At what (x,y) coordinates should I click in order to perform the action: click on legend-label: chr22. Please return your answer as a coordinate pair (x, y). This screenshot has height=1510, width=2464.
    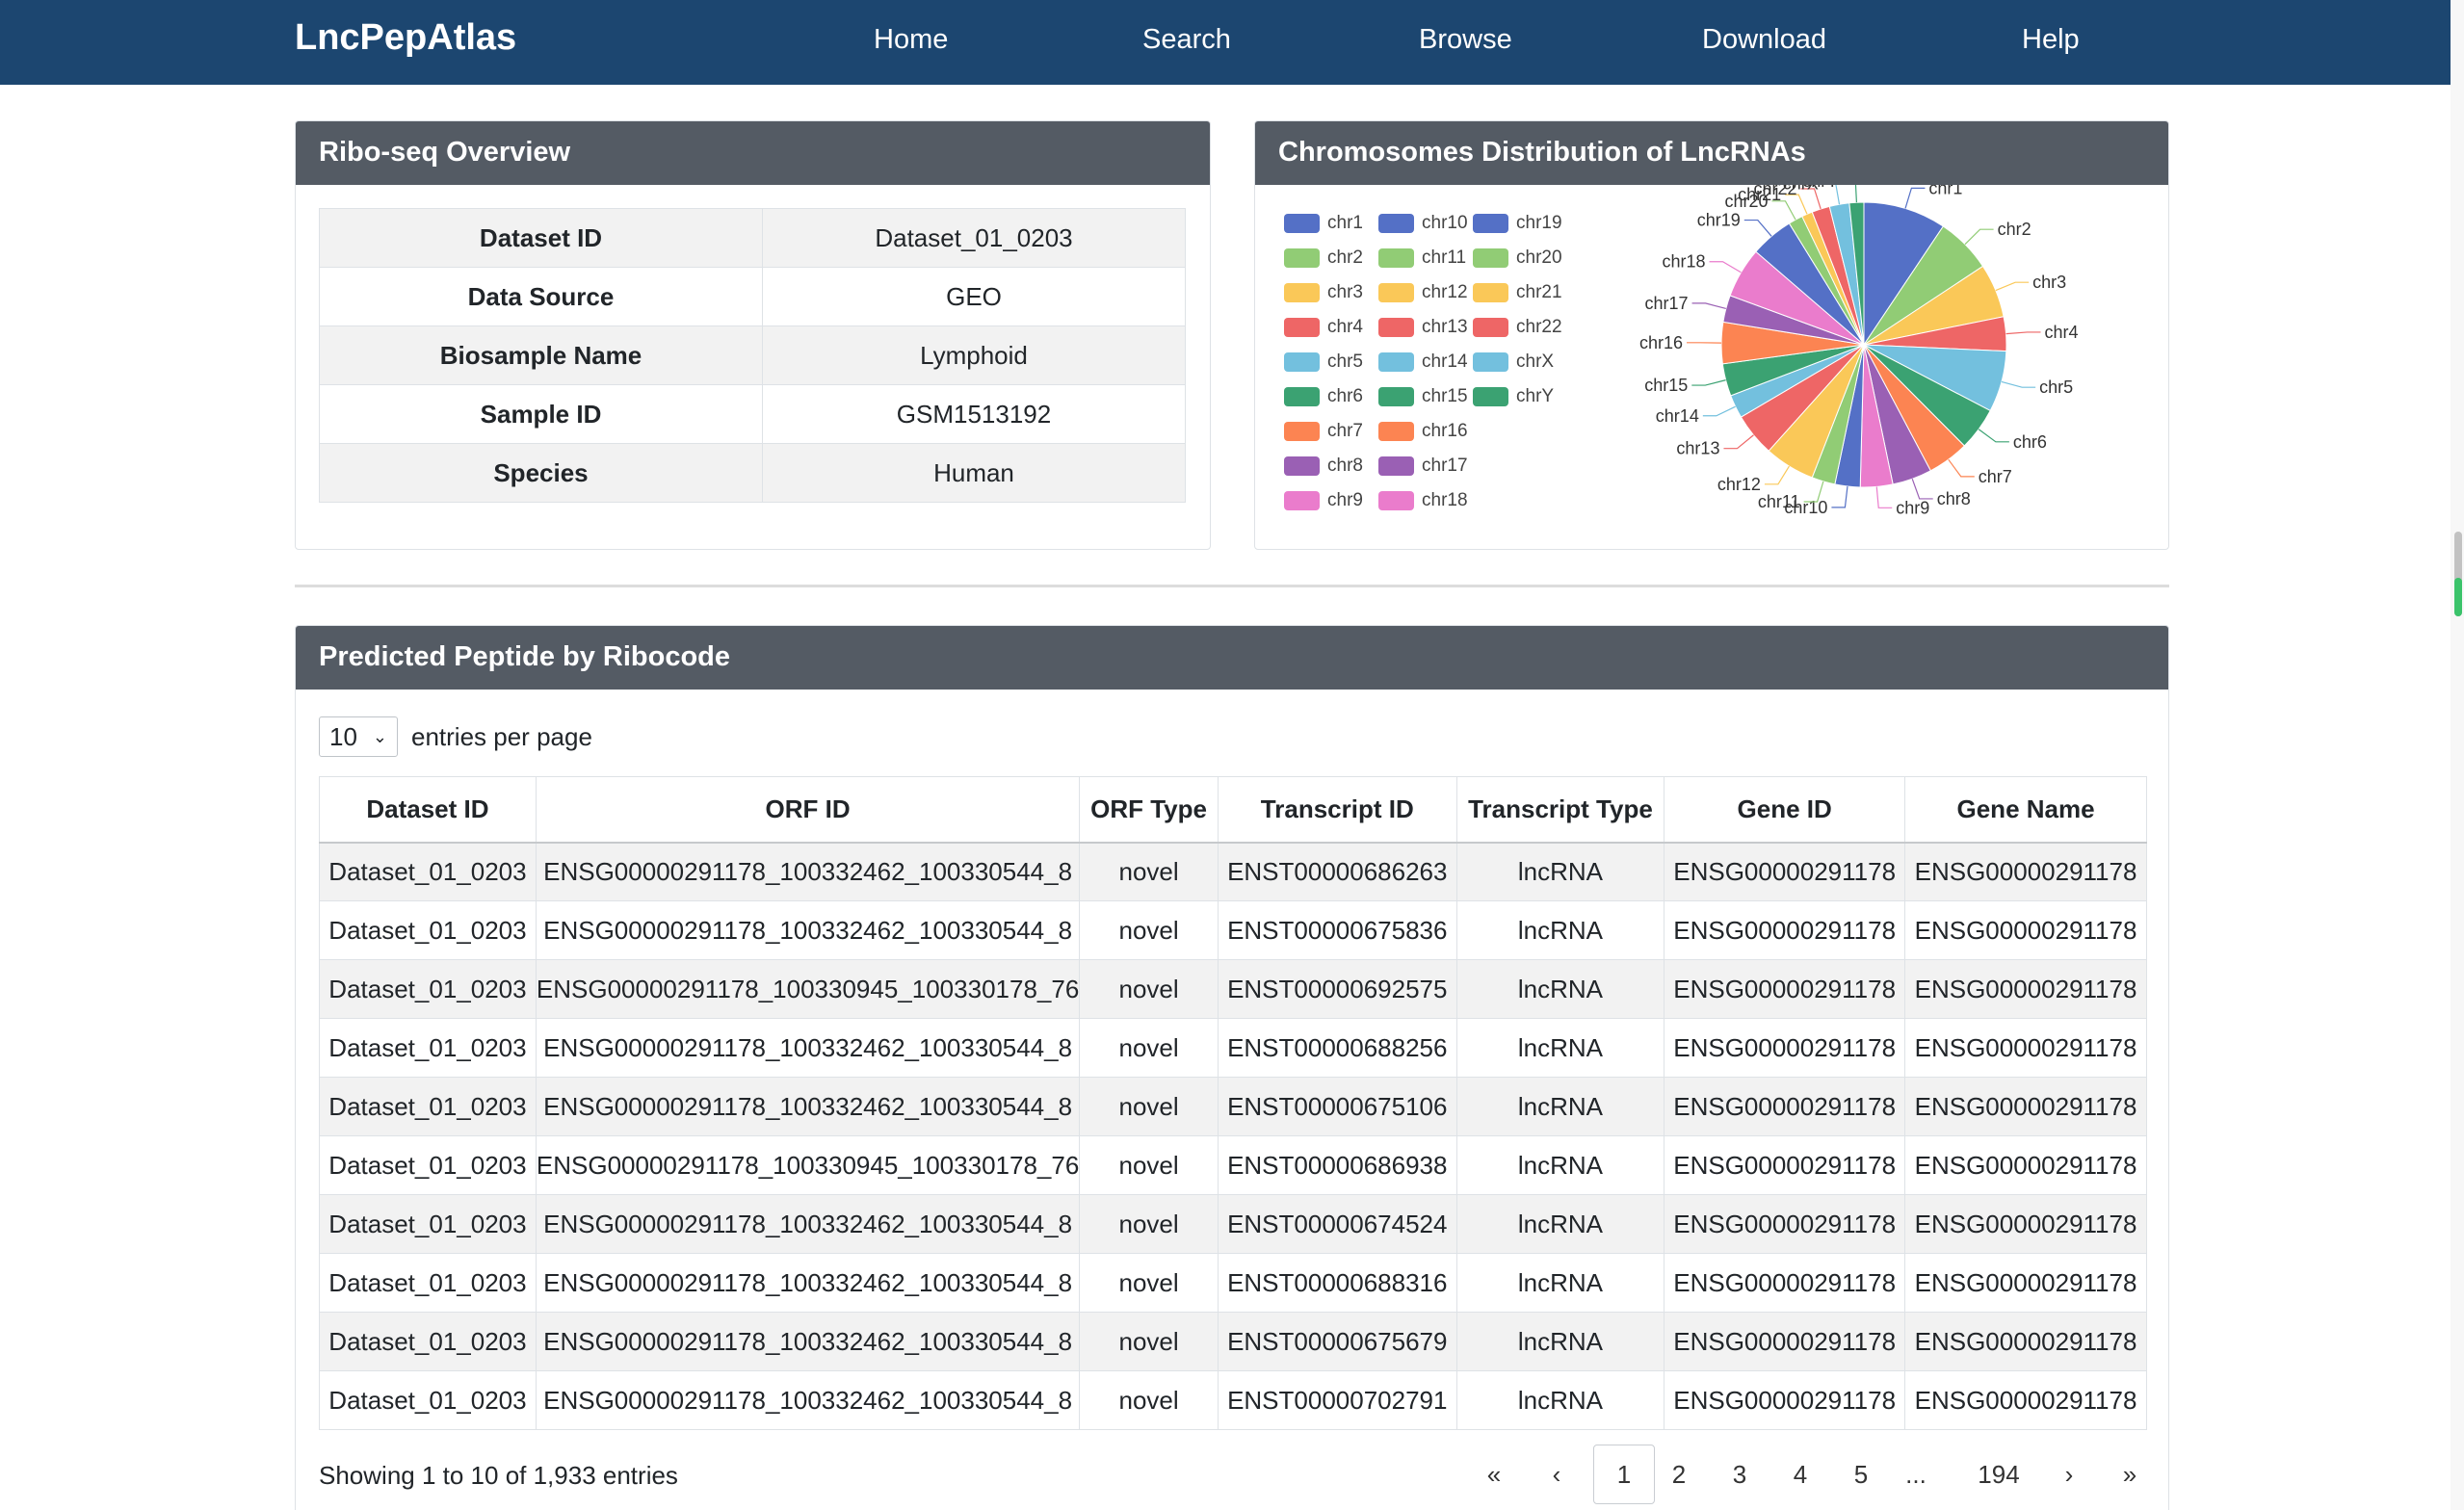
    Looking at the image, I should click on (1539, 327).